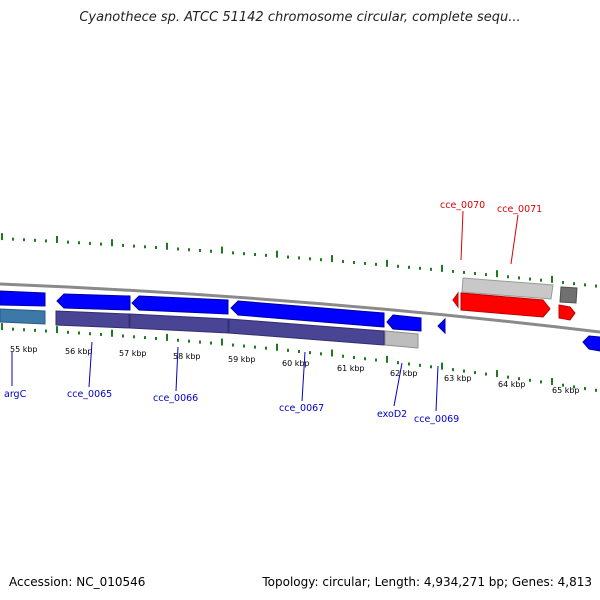 The image size is (600, 600). I want to click on cce-0067-leader, so click(303, 376).